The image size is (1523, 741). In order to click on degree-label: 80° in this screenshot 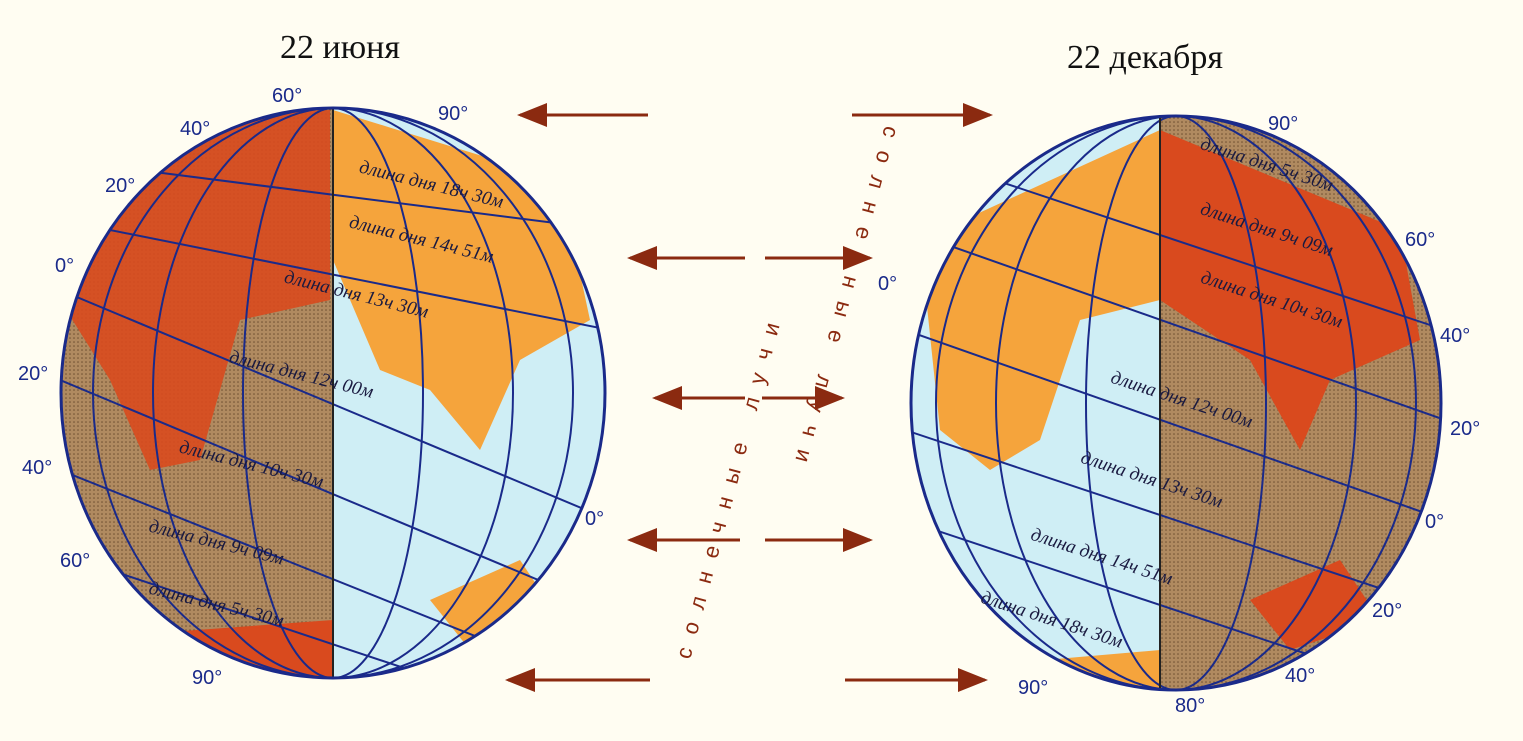, I will do `click(1190, 706)`.